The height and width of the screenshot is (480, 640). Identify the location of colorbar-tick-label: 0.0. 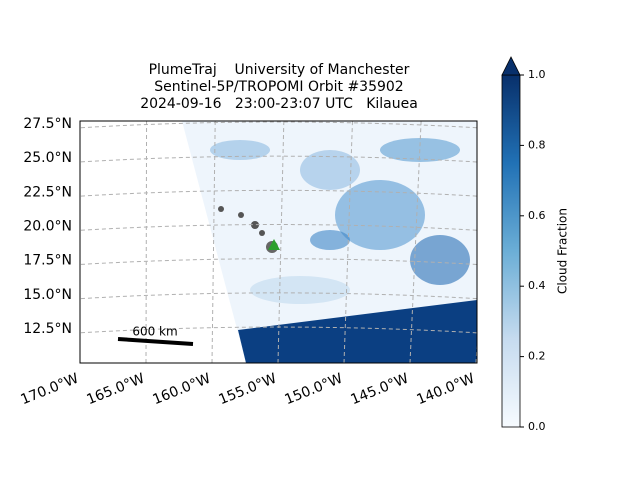
(537, 426).